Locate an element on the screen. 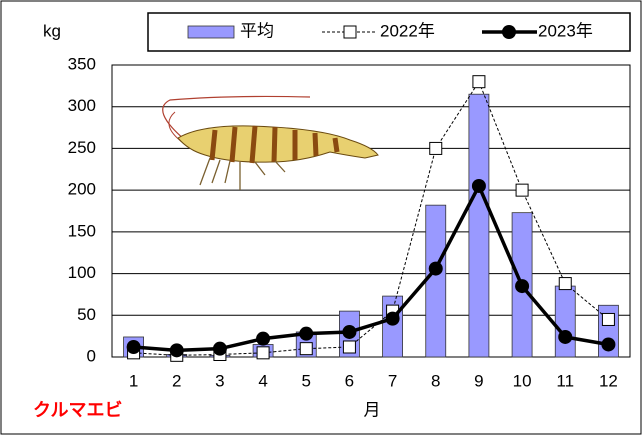  x-tick-label: 6 is located at coordinates (349, 380).